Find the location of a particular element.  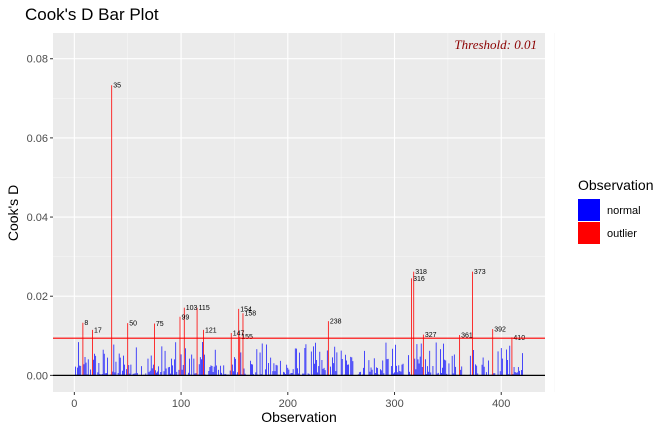

y-tick-label: 0.04 is located at coordinates (37, 218).